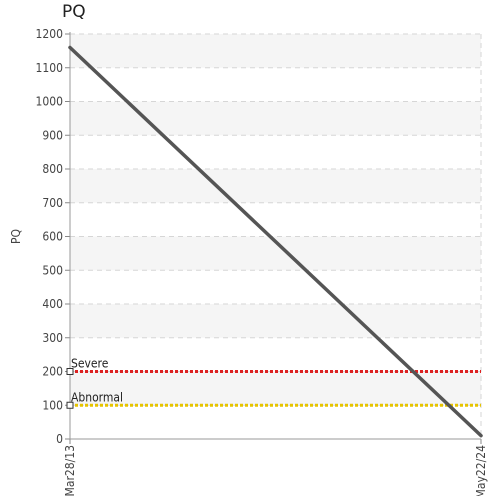 The height and width of the screenshot is (496, 500). I want to click on y-tick-label: 200, so click(52, 372).